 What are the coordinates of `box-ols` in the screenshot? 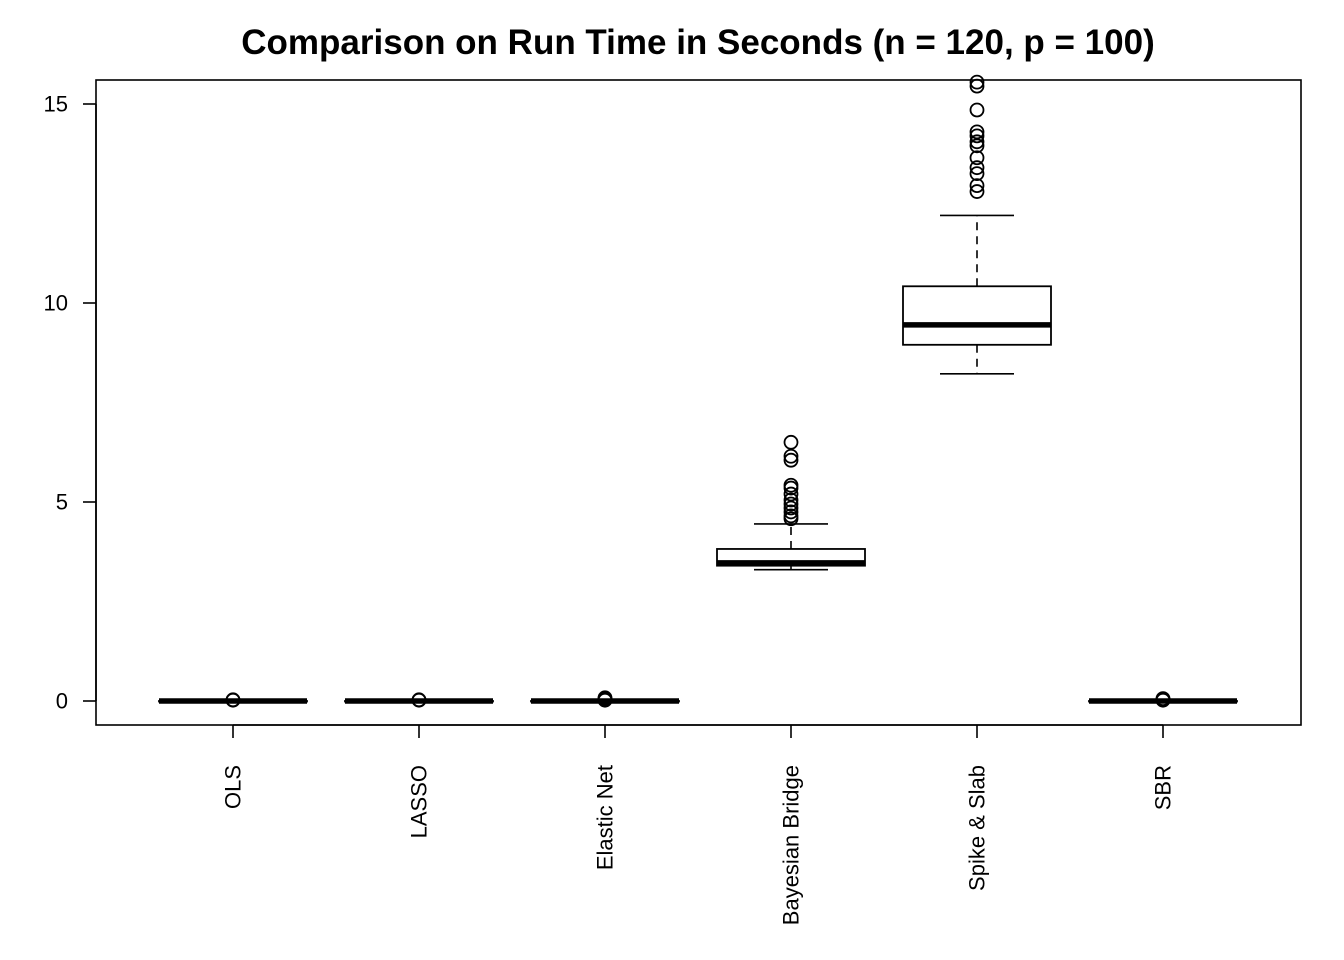 It's located at (233, 700).